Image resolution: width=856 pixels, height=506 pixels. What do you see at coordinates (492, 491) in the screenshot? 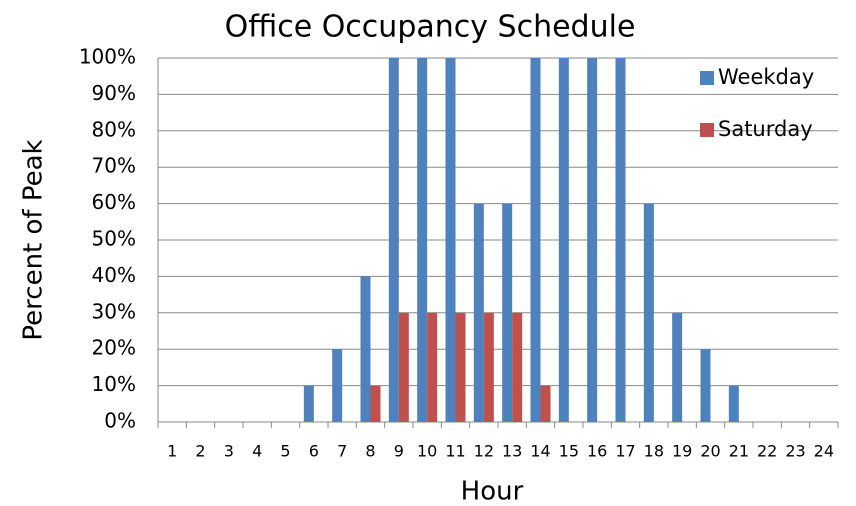
I see `x-axis-title: Hour` at bounding box center [492, 491].